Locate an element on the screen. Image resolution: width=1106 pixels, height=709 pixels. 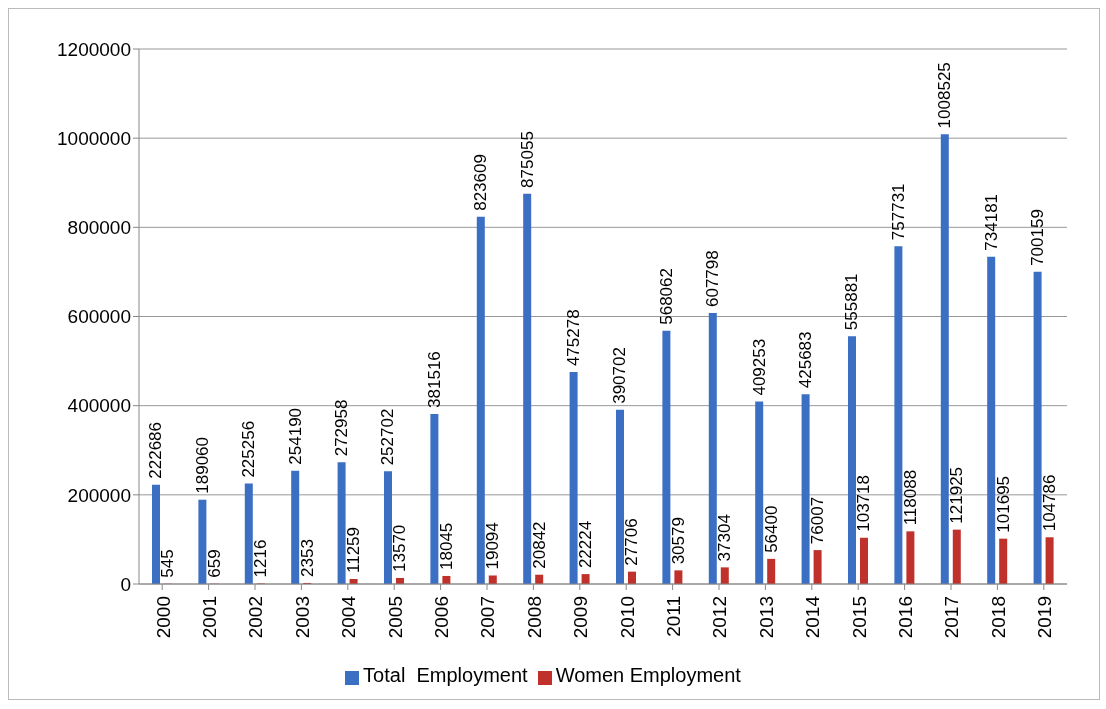
data-label: 734181 is located at coordinates (991, 222).